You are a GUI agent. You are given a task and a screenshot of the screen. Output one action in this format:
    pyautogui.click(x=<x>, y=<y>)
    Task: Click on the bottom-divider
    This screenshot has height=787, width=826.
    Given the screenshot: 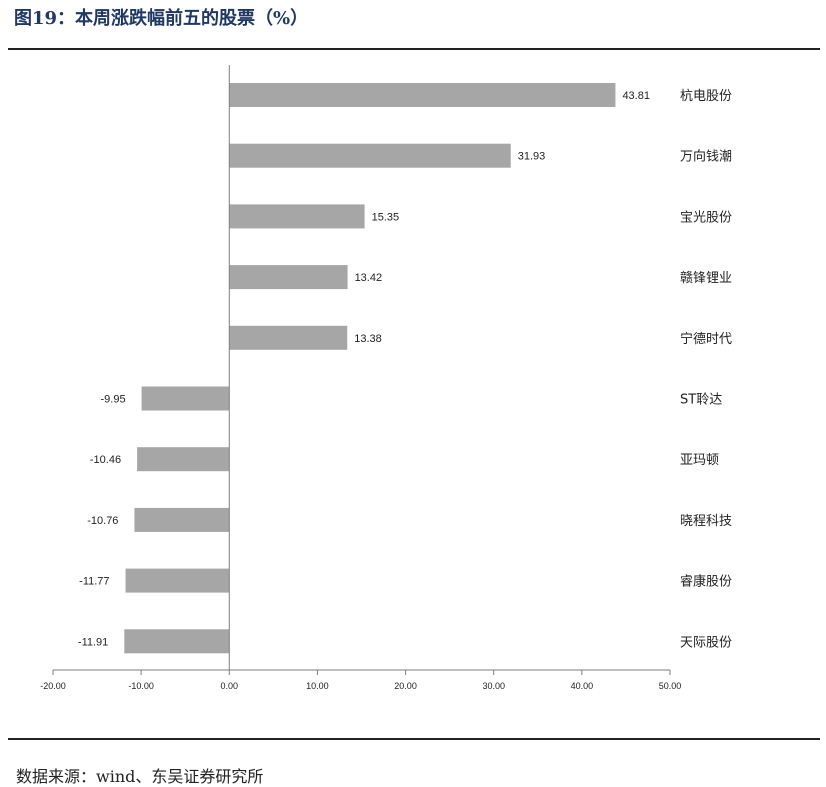 What is the action you would take?
    pyautogui.click(x=414, y=739)
    